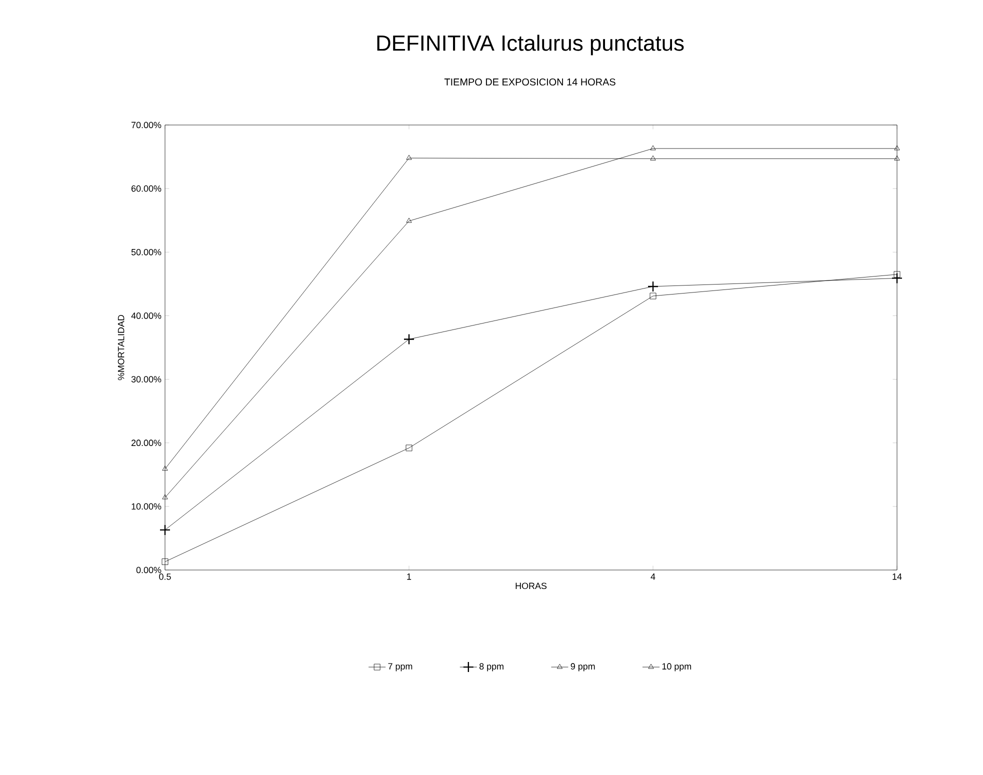 The image size is (983, 775). What do you see at coordinates (400, 667) in the screenshot?
I see `legend-label: 7 ppm` at bounding box center [400, 667].